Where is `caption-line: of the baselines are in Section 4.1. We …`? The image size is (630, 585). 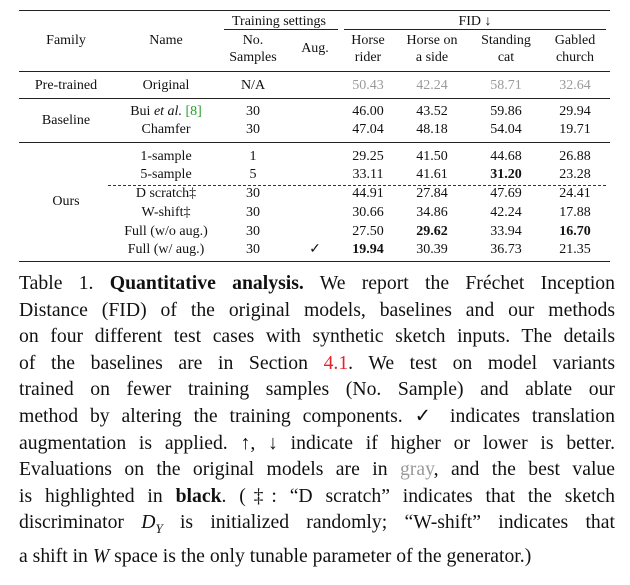 caption-line: of the baselines are in Section 4.1. We … is located at coordinates (317, 363).